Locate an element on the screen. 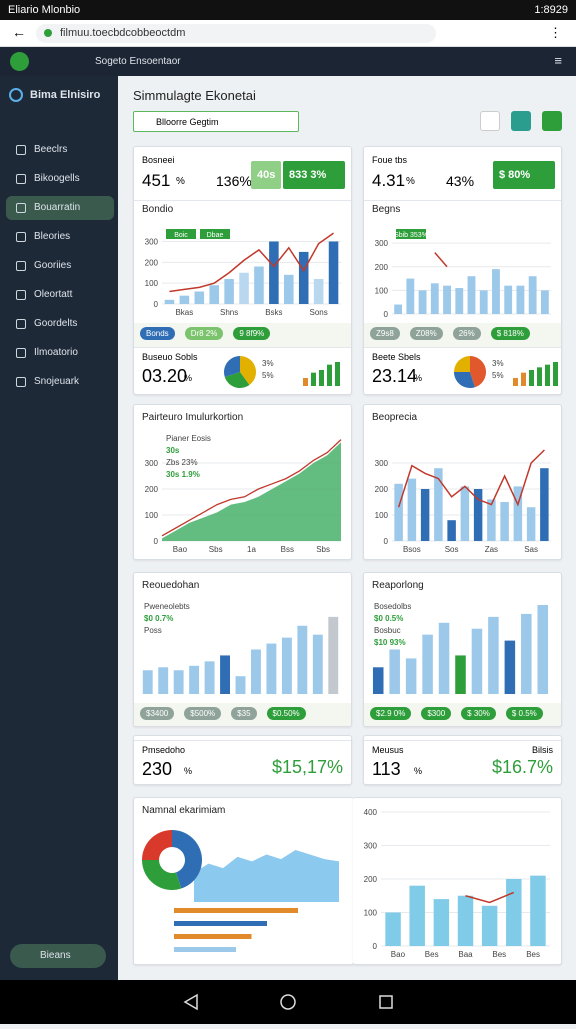 The width and height of the screenshot is (576, 1029). nav-item: Gooriies is located at coordinates (60, 266).